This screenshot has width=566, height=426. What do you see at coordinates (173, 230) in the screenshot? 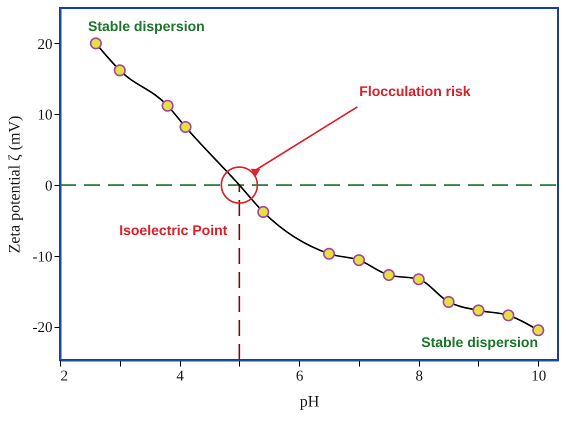
I see `ref-line-label: Isoelectric Point` at bounding box center [173, 230].